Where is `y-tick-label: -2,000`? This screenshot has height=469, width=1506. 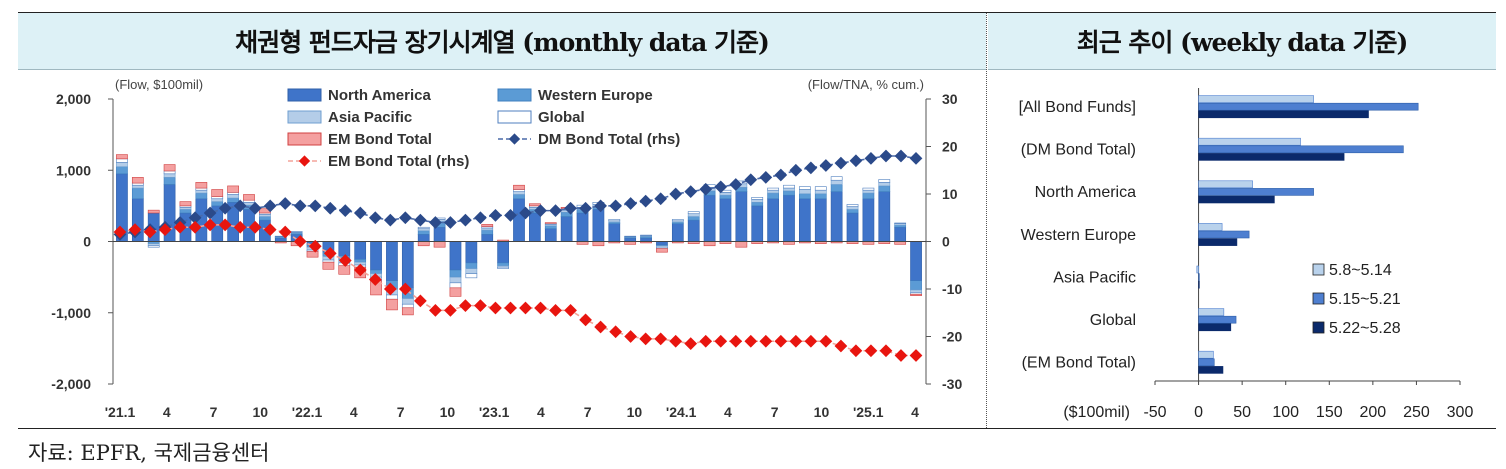 y-tick-label: -2,000 is located at coordinates (71, 384).